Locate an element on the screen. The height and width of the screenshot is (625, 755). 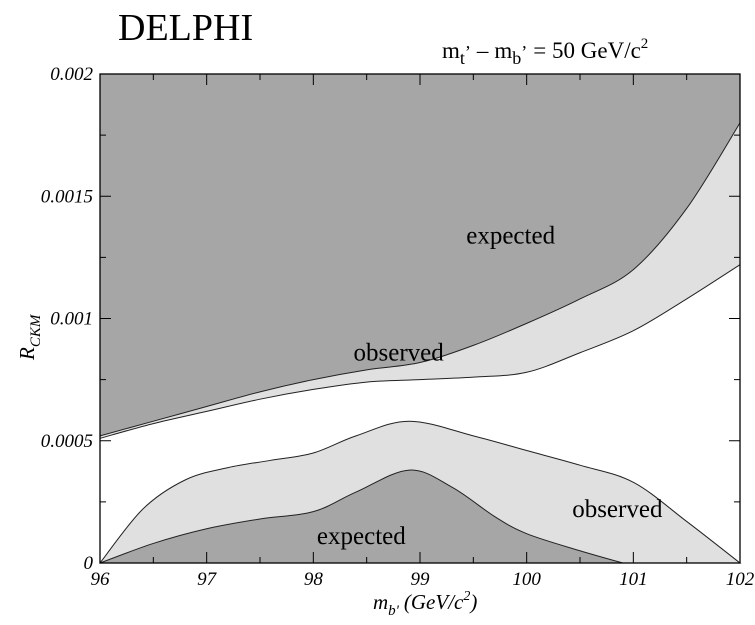
x-tick-label: 101 is located at coordinates (633, 579).